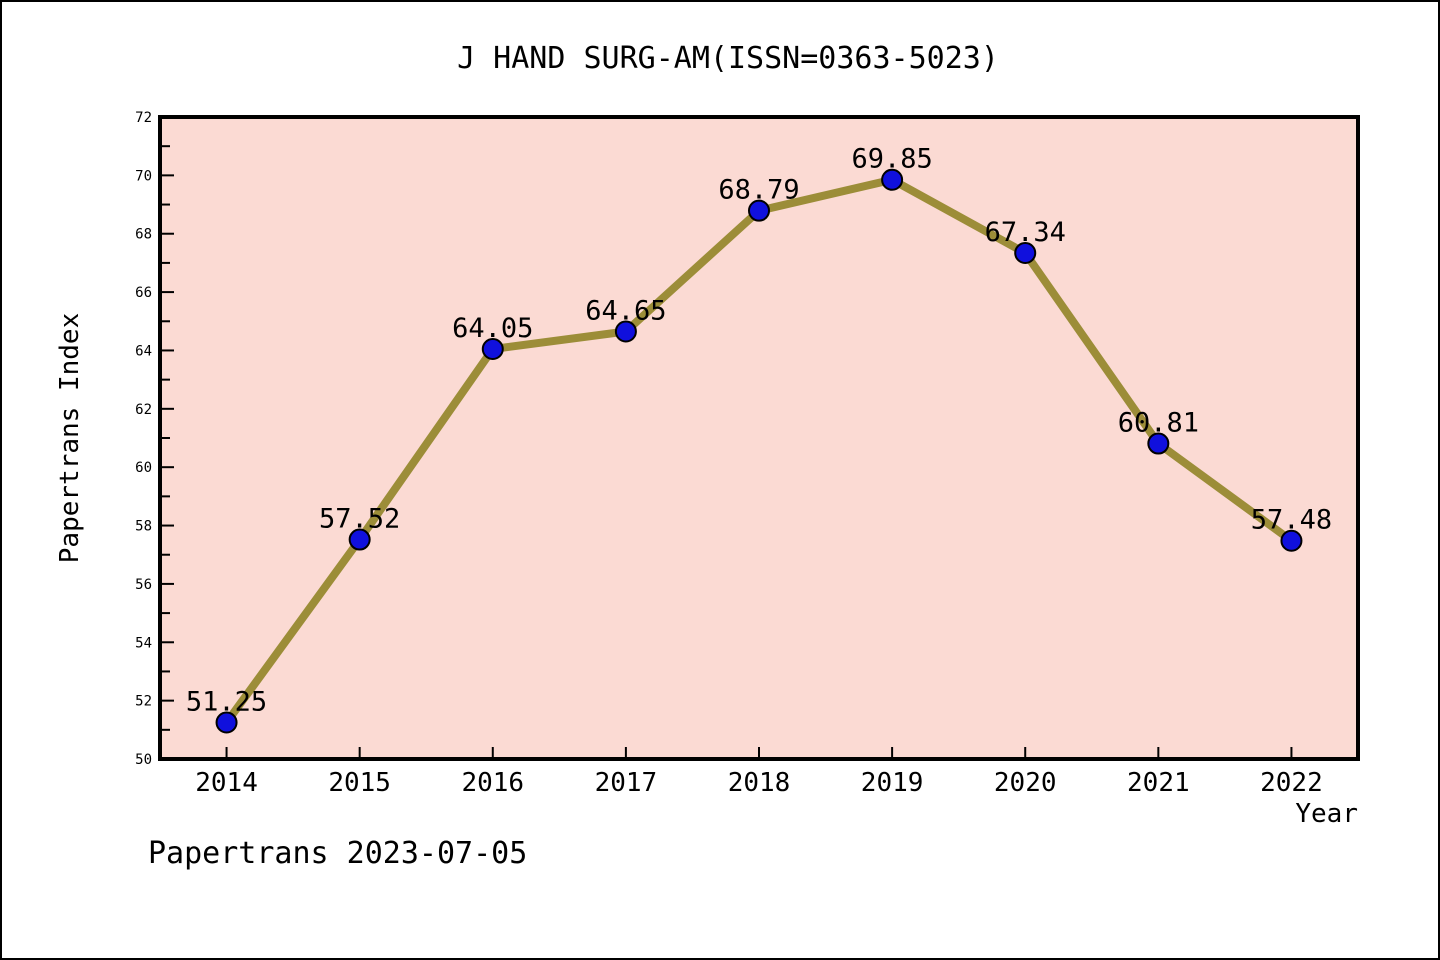 The image size is (1440, 960). What do you see at coordinates (1291, 783) in the screenshot?
I see `x-tick-label: 2022` at bounding box center [1291, 783].